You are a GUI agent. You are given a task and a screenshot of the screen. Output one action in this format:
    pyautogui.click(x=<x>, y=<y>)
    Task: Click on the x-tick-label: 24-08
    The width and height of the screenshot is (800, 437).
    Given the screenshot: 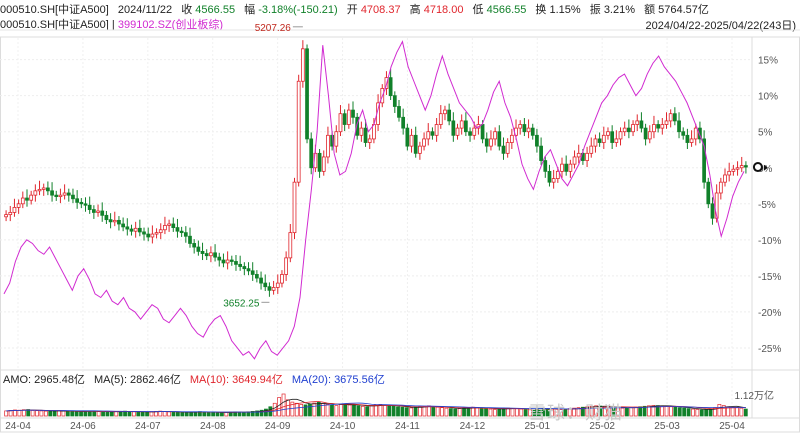 What is the action you would take?
    pyautogui.click(x=213, y=426)
    